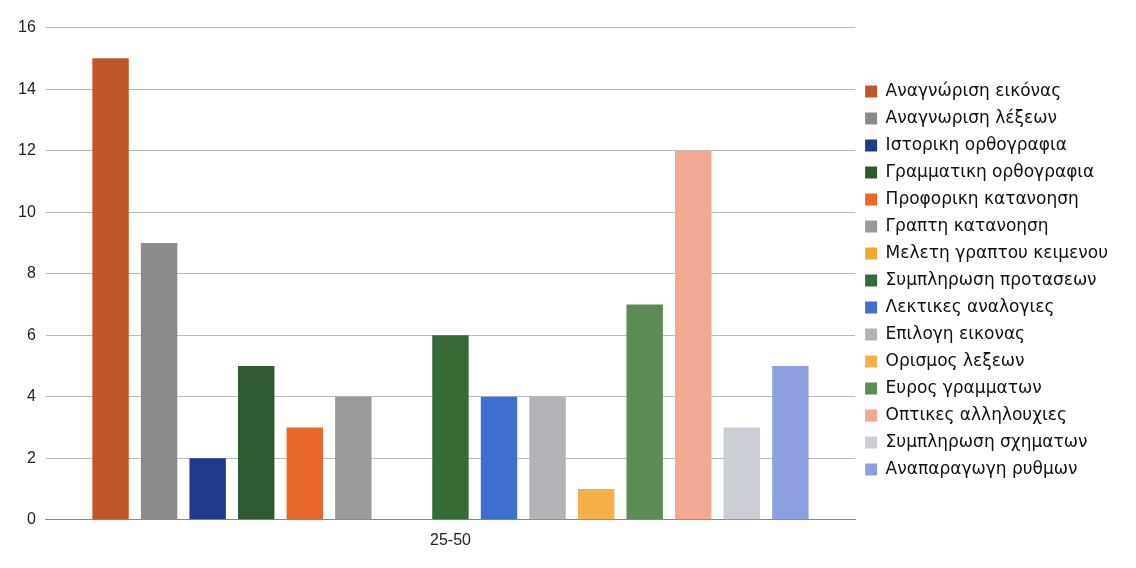 Image resolution: width=1136 pixels, height=568 pixels. What do you see at coordinates (31, 519) in the screenshot?
I see `y-tick-label: 0` at bounding box center [31, 519].